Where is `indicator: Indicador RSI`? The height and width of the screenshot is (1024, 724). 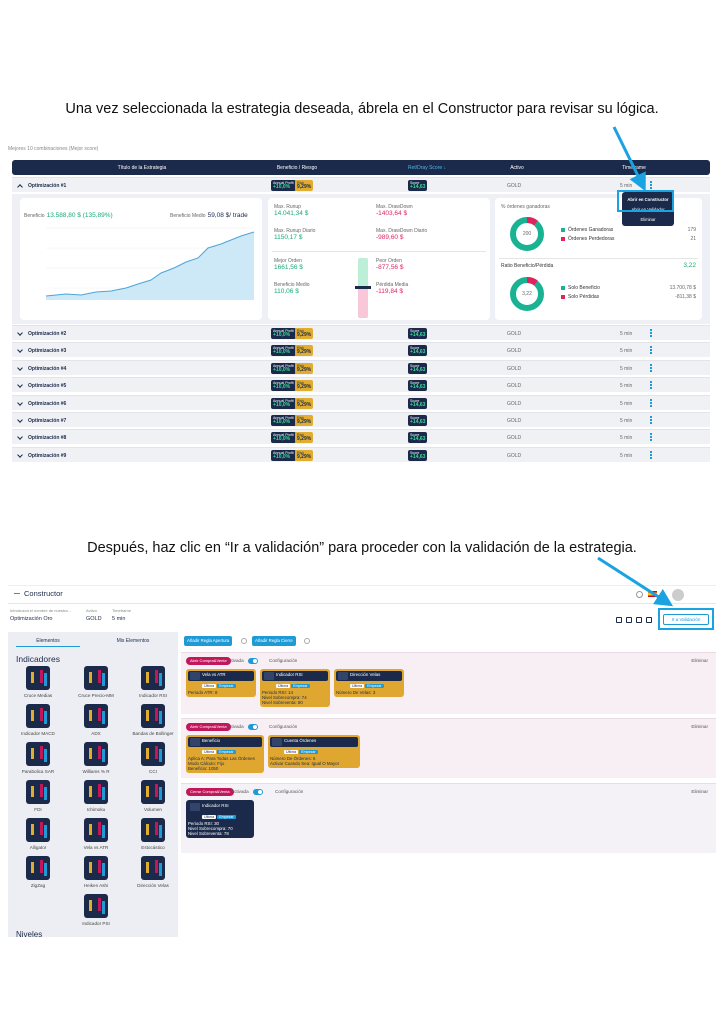 indicator: Indicador RSI is located at coordinates (153, 682).